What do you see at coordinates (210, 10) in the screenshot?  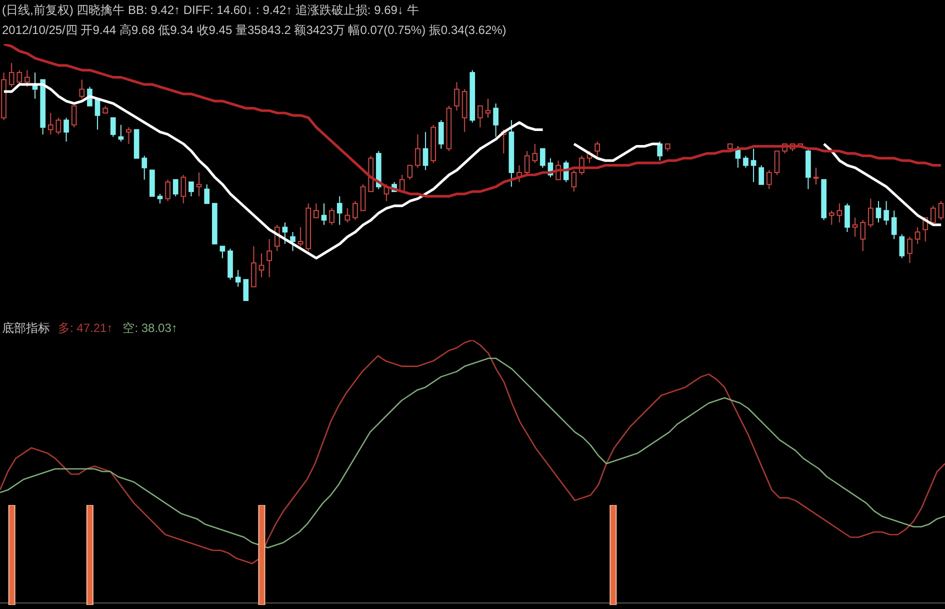 I see `chart-title: (日线,前复权) 四晓擒牛 BB: 9.42↑ DIFF: 14.60↓ : 9.42↑ 追涨跌破止损: 9.69↓ 牛` at bounding box center [210, 10].